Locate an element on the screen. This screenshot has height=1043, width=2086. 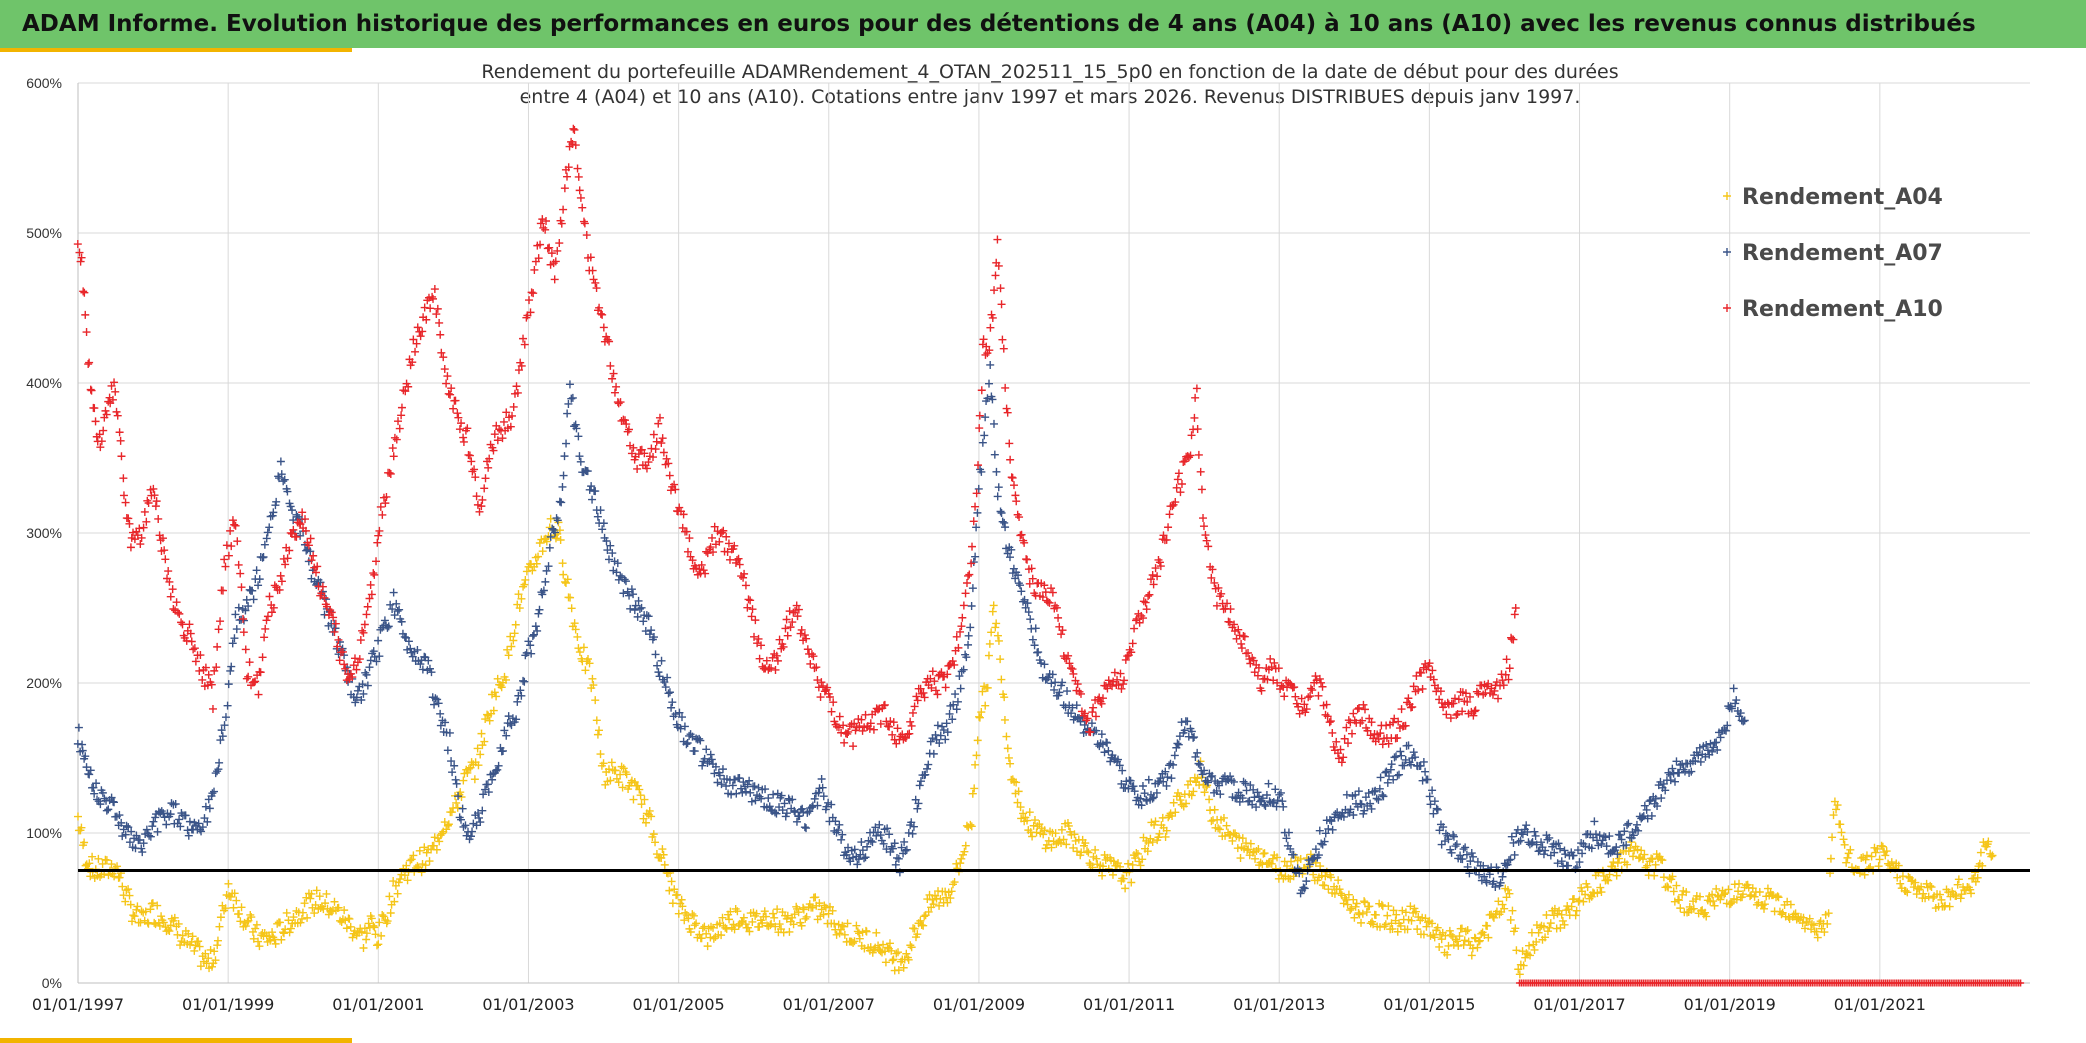
x-tick-label: 01/01/2001 is located at coordinates (378, 1004).